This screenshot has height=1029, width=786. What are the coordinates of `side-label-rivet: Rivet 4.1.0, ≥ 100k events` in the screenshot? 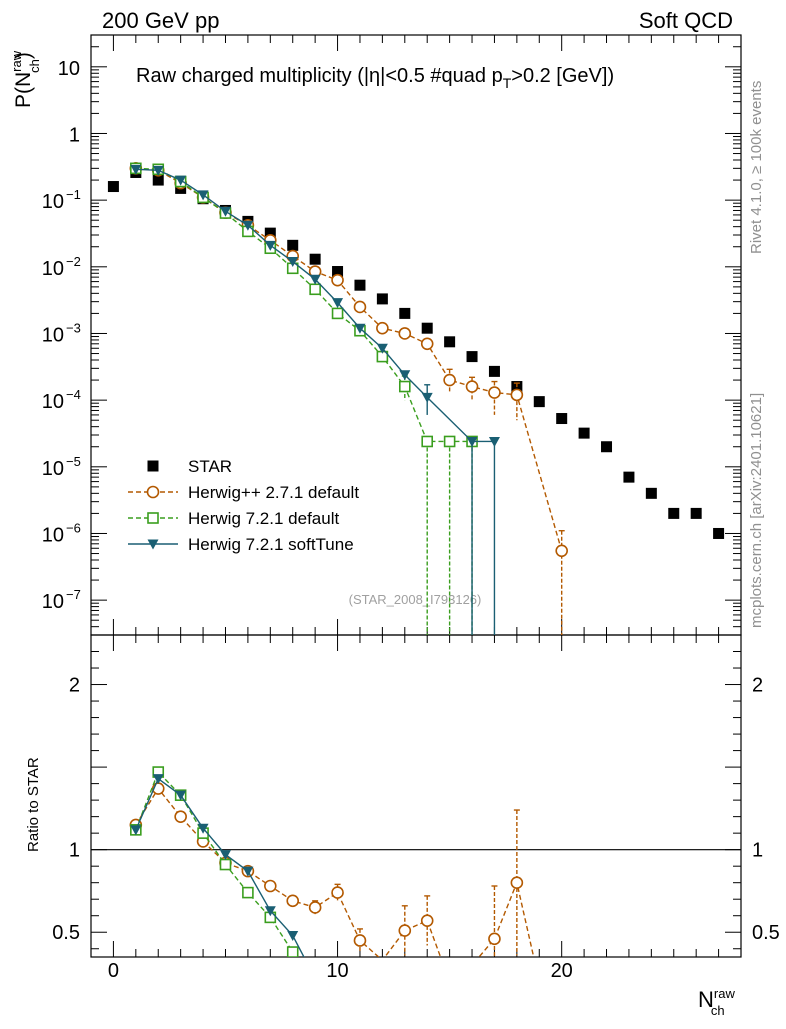 It's located at (756, 167).